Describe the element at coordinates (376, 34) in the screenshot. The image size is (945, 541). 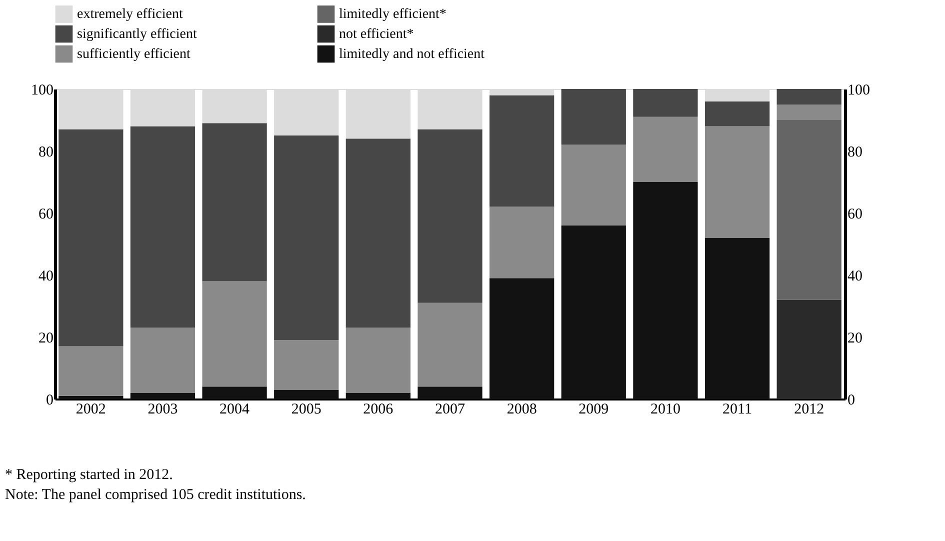
I see `legend-label: not efficient*` at that location.